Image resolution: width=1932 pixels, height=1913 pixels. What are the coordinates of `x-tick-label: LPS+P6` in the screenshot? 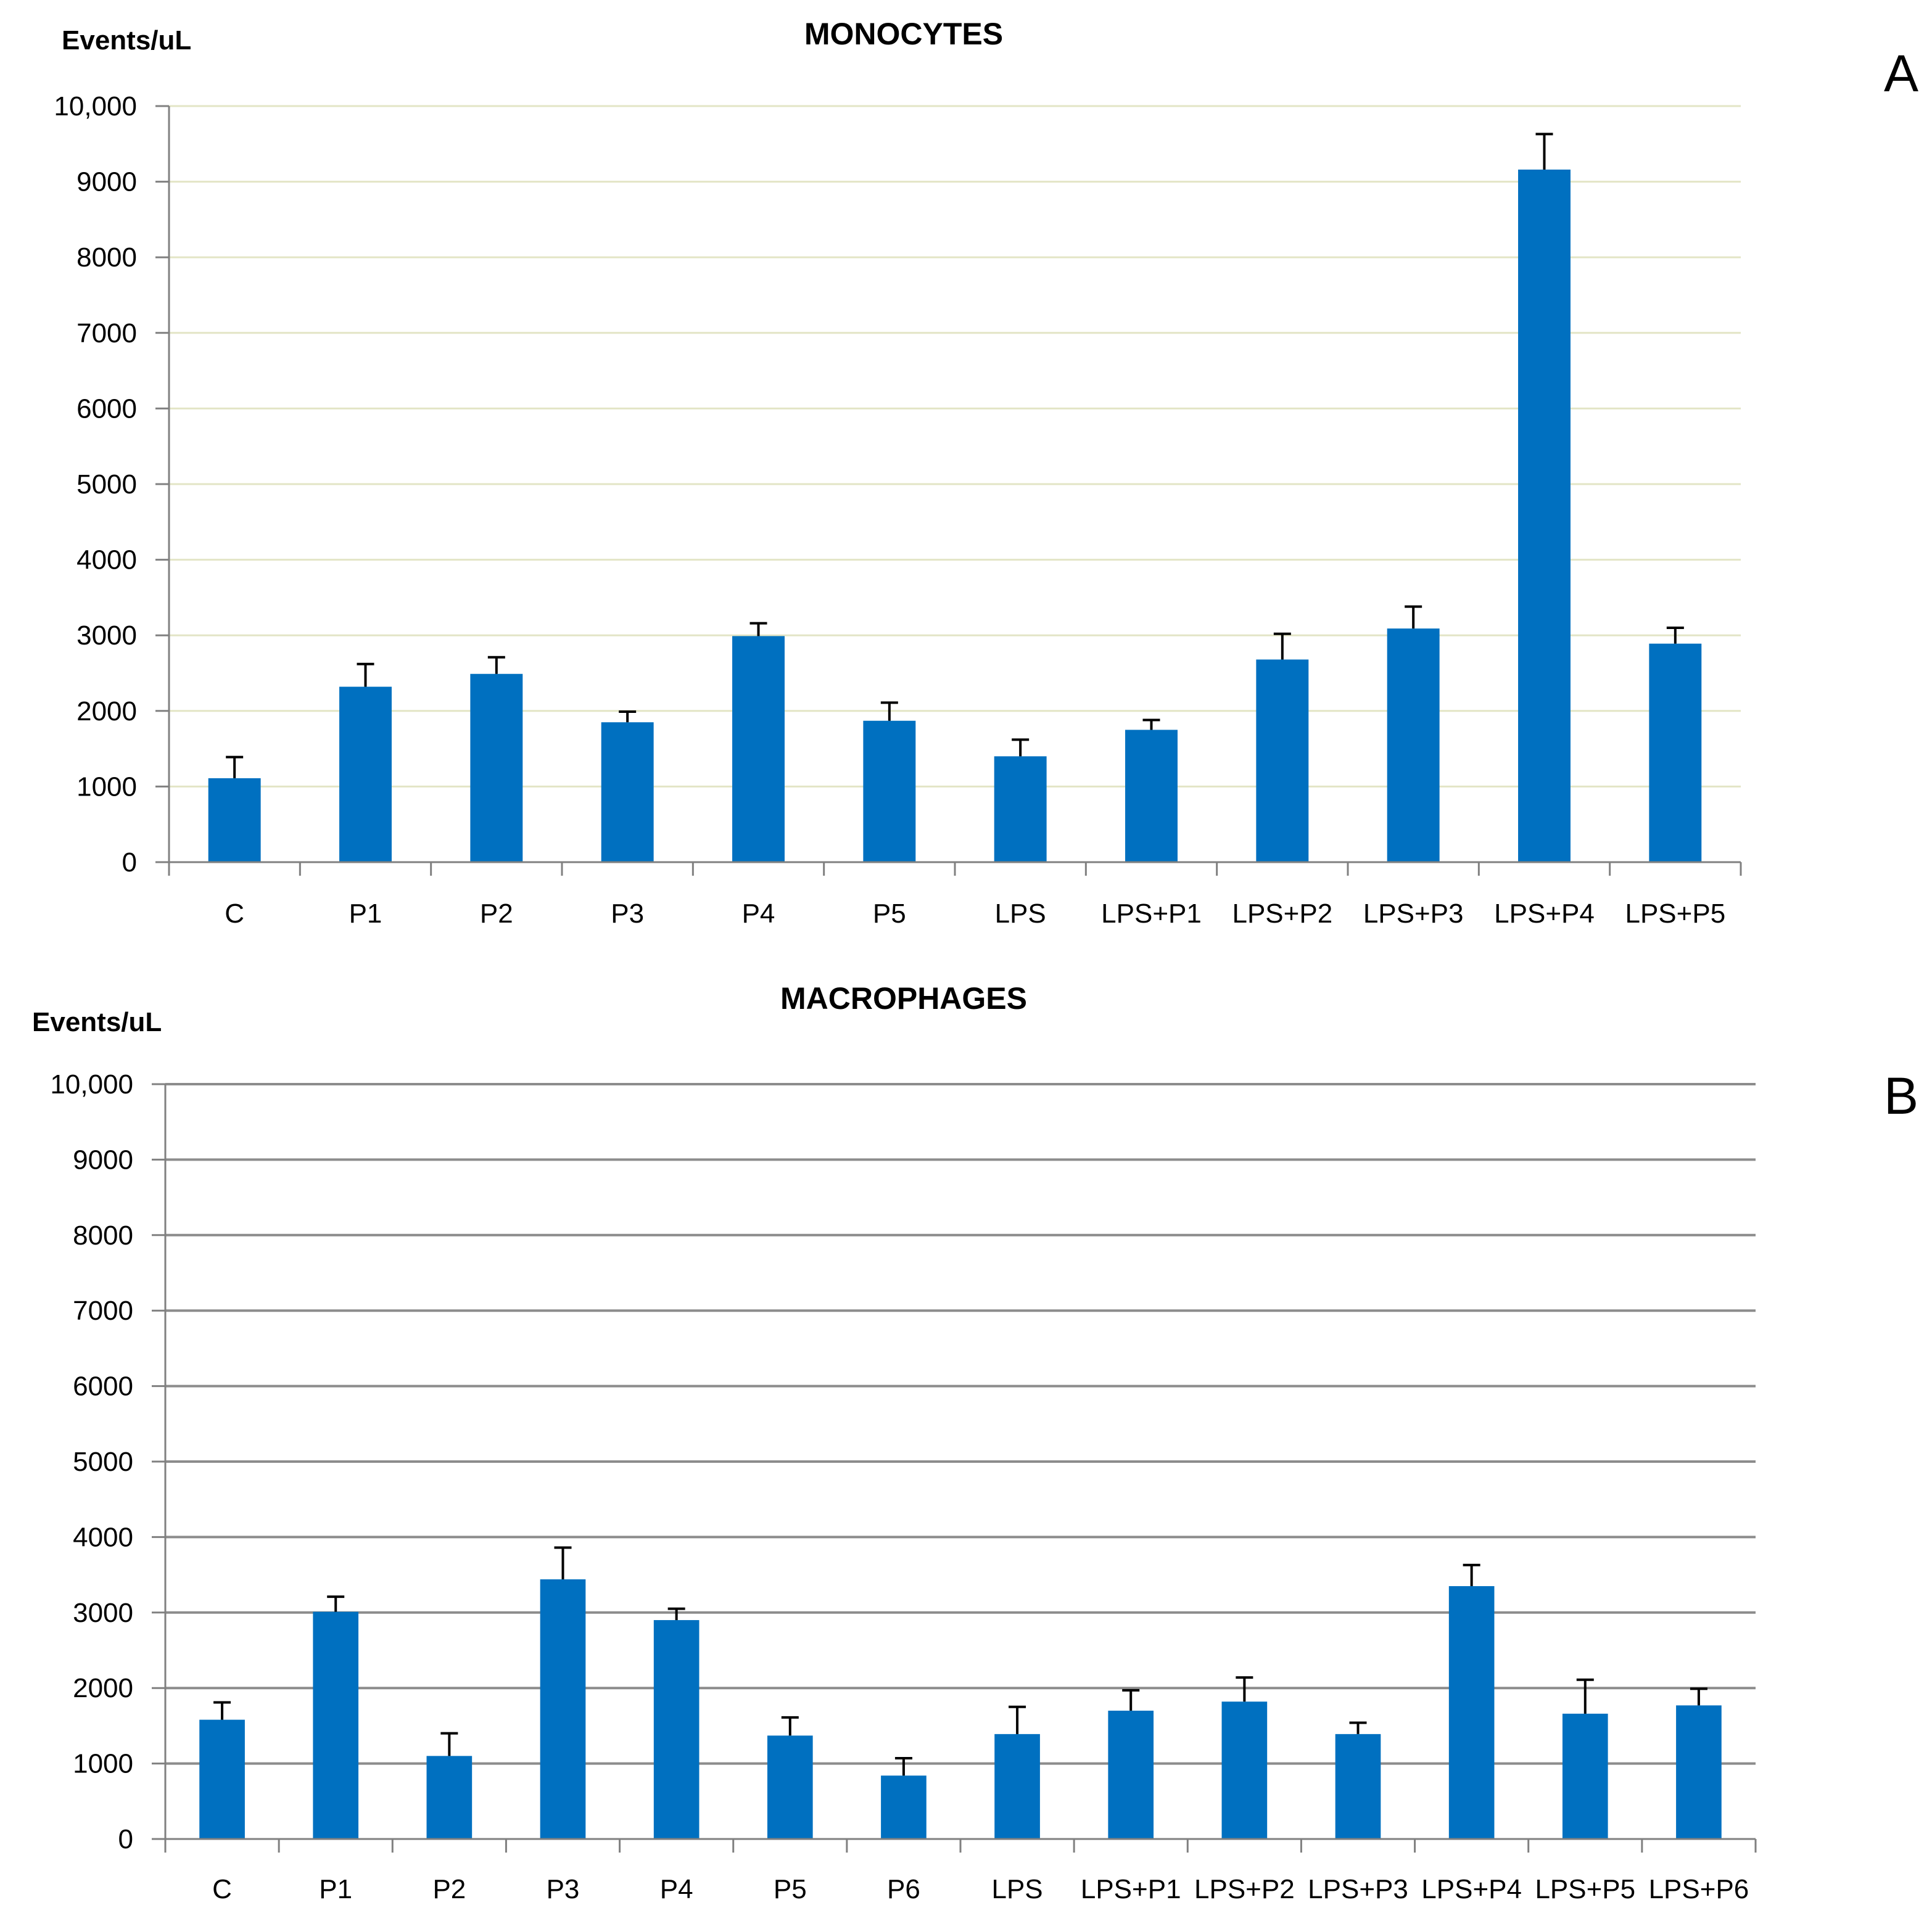 It's located at (1699, 1889).